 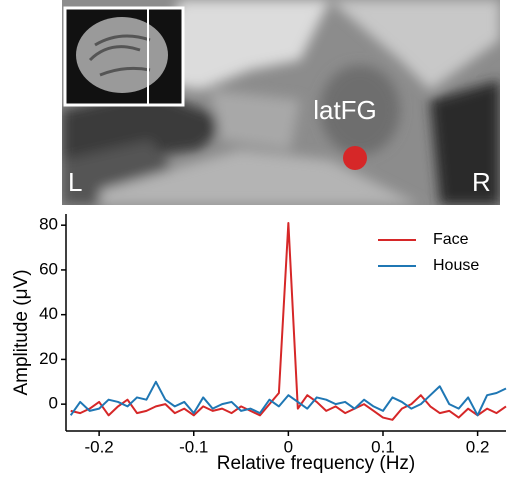 What do you see at coordinates (451, 239) in the screenshot?
I see `legend-label: Face` at bounding box center [451, 239].